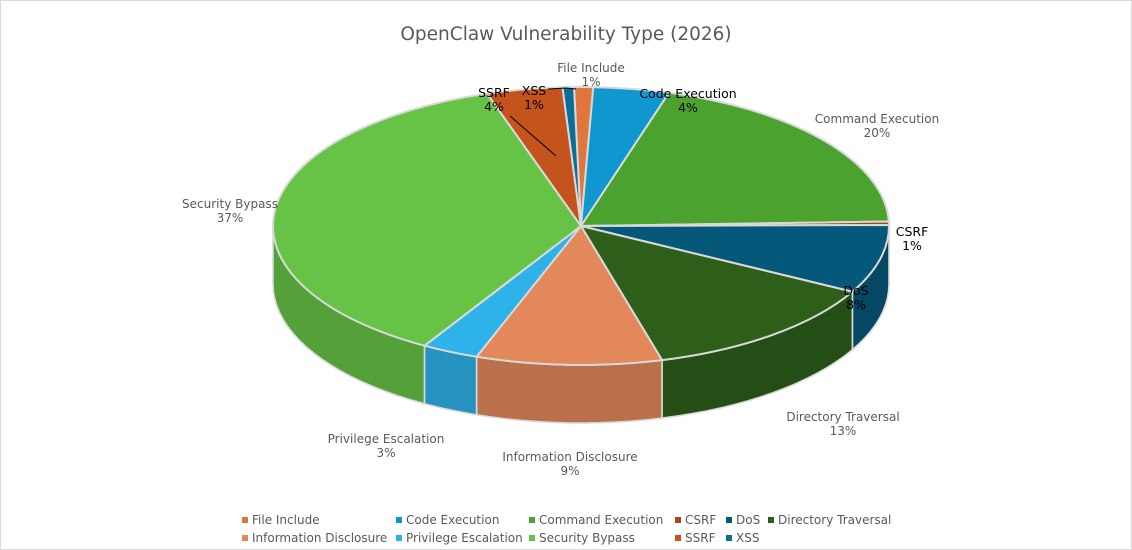  Describe the element at coordinates (245, 520) in the screenshot. I see `legend-swatch-file-include` at that location.